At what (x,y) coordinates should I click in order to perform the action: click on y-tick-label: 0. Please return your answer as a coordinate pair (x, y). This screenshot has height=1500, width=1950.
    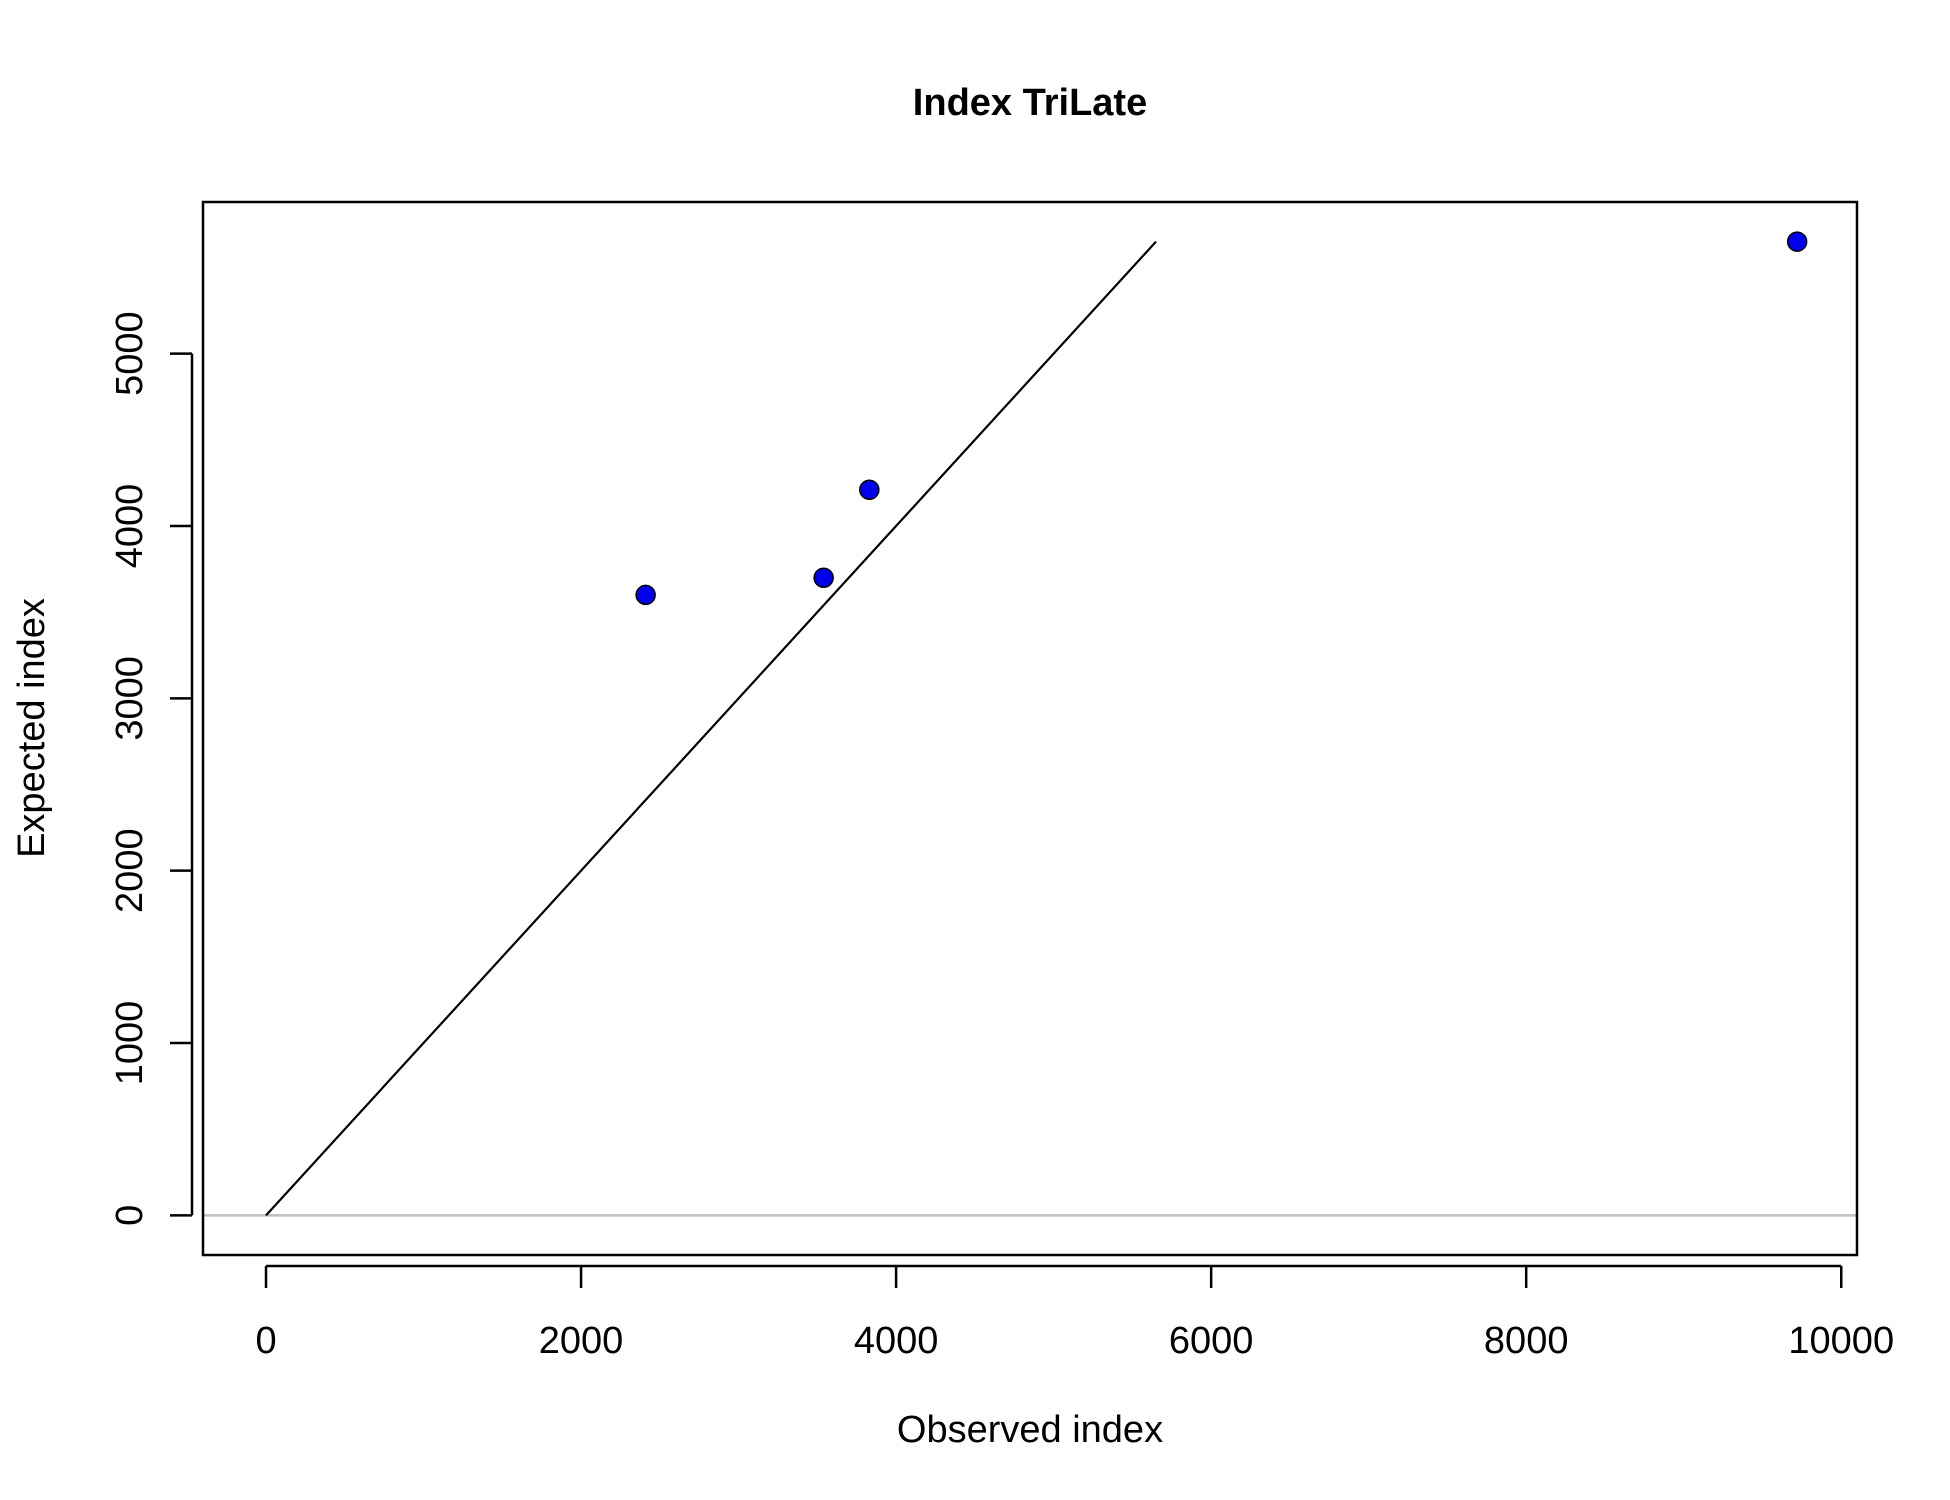
    Looking at the image, I should click on (130, 1215).